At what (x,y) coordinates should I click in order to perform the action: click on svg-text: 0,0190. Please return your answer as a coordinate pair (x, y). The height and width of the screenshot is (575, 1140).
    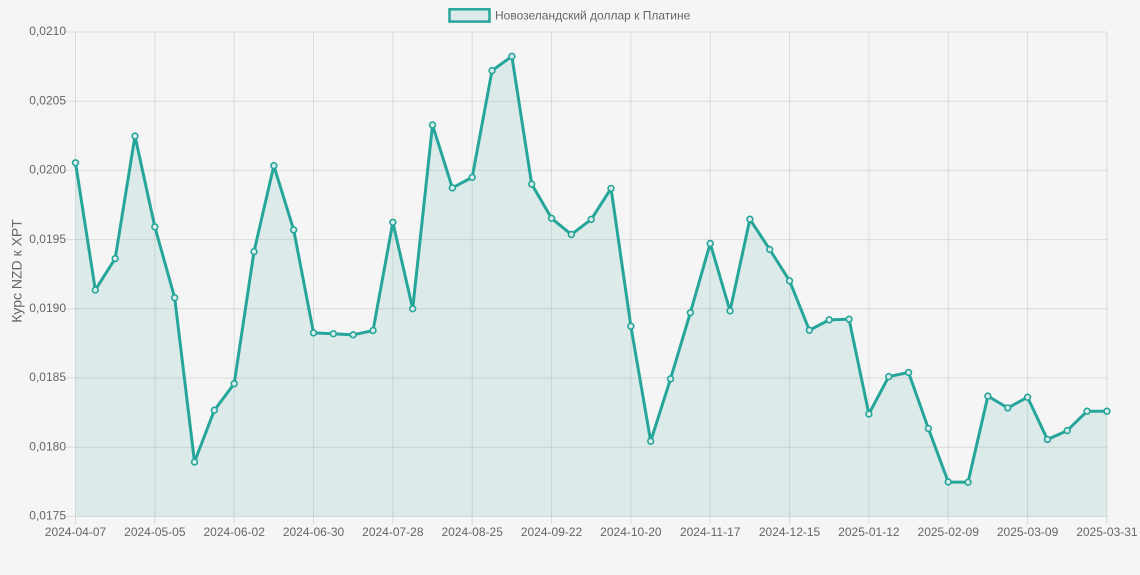
    Looking at the image, I should click on (47, 308).